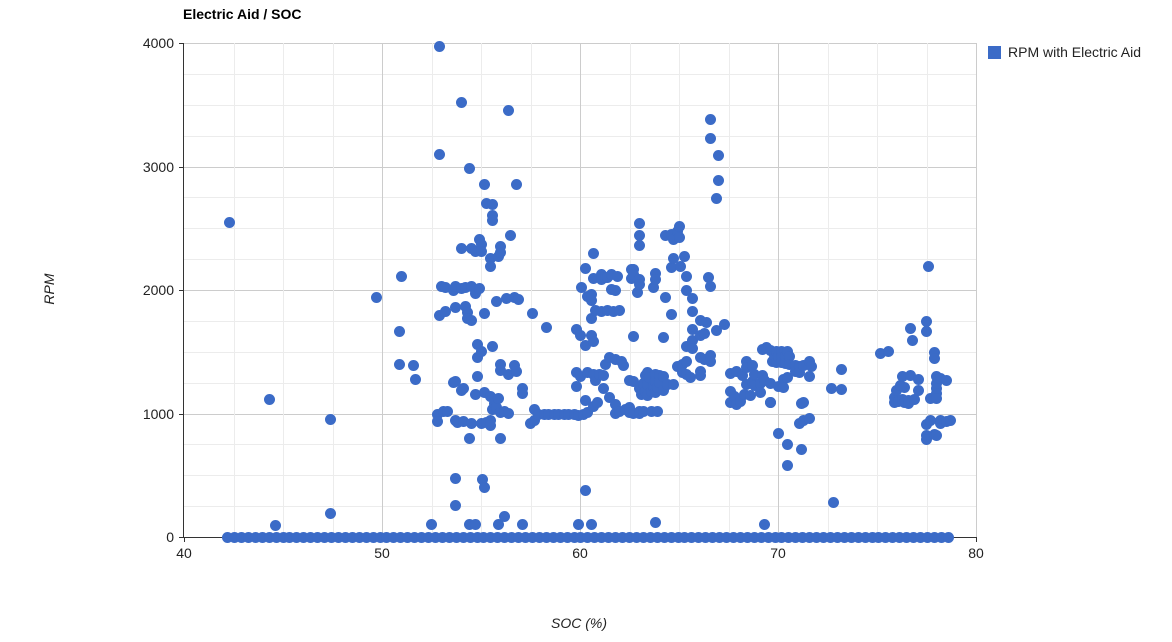  What do you see at coordinates (1064, 52) in the screenshot?
I see `legend-item: RPM with Electric Aid` at bounding box center [1064, 52].